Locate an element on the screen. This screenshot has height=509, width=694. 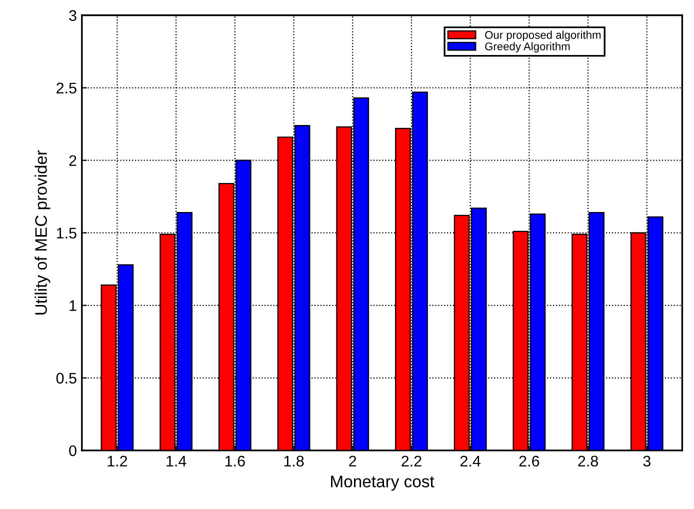
x-tick-label: 1.8 is located at coordinates (294, 461).